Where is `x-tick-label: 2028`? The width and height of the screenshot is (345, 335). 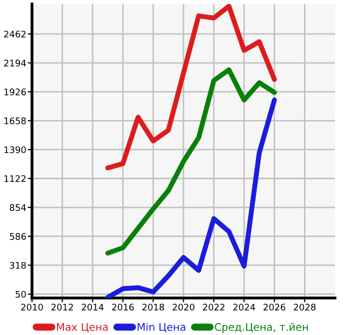 x-tick-label: 2028 is located at coordinates (305, 307).